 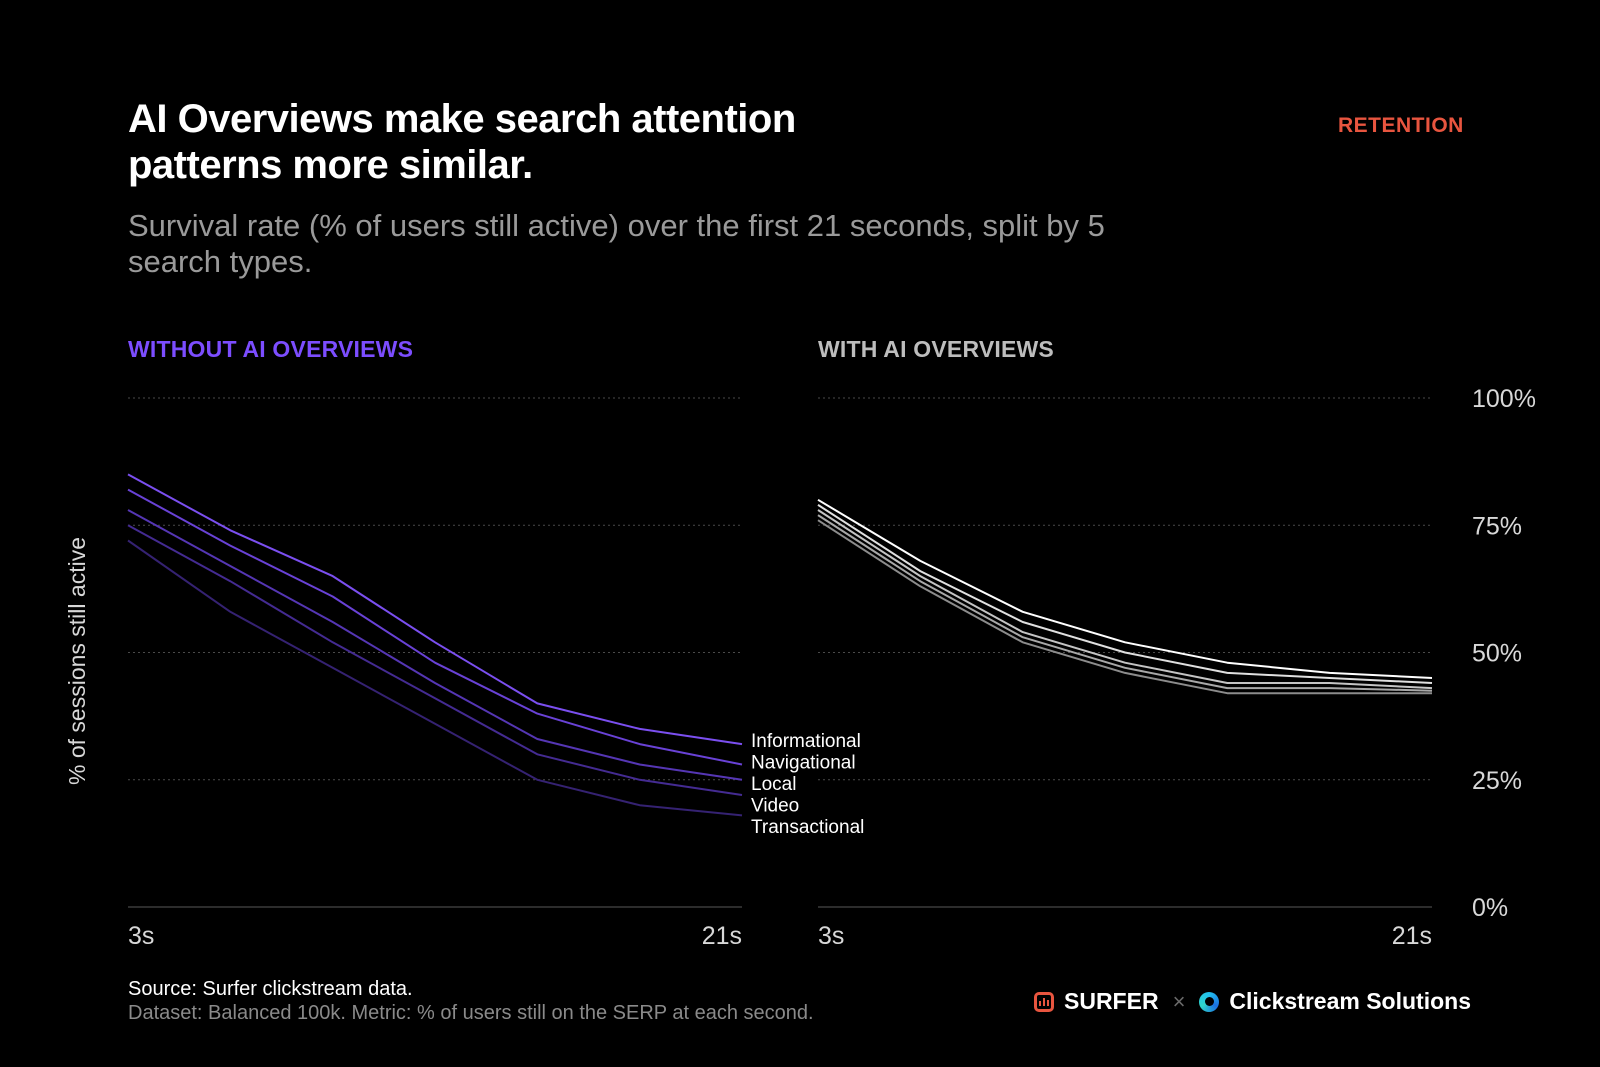 What do you see at coordinates (1504, 399) in the screenshot?
I see `y-tick-label: 100%` at bounding box center [1504, 399].